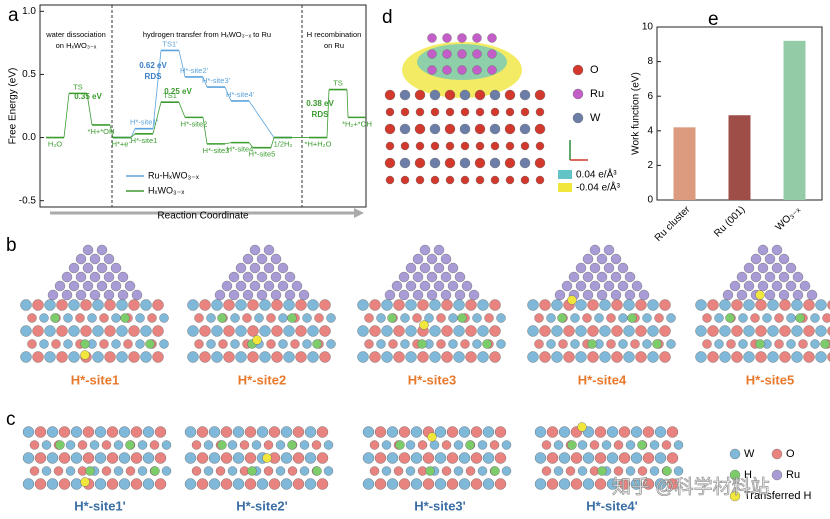 Image resolution: width=830 pixels, height=519 pixels. I want to click on section-title: on HₓWO₃₋ₓ, so click(76, 45).